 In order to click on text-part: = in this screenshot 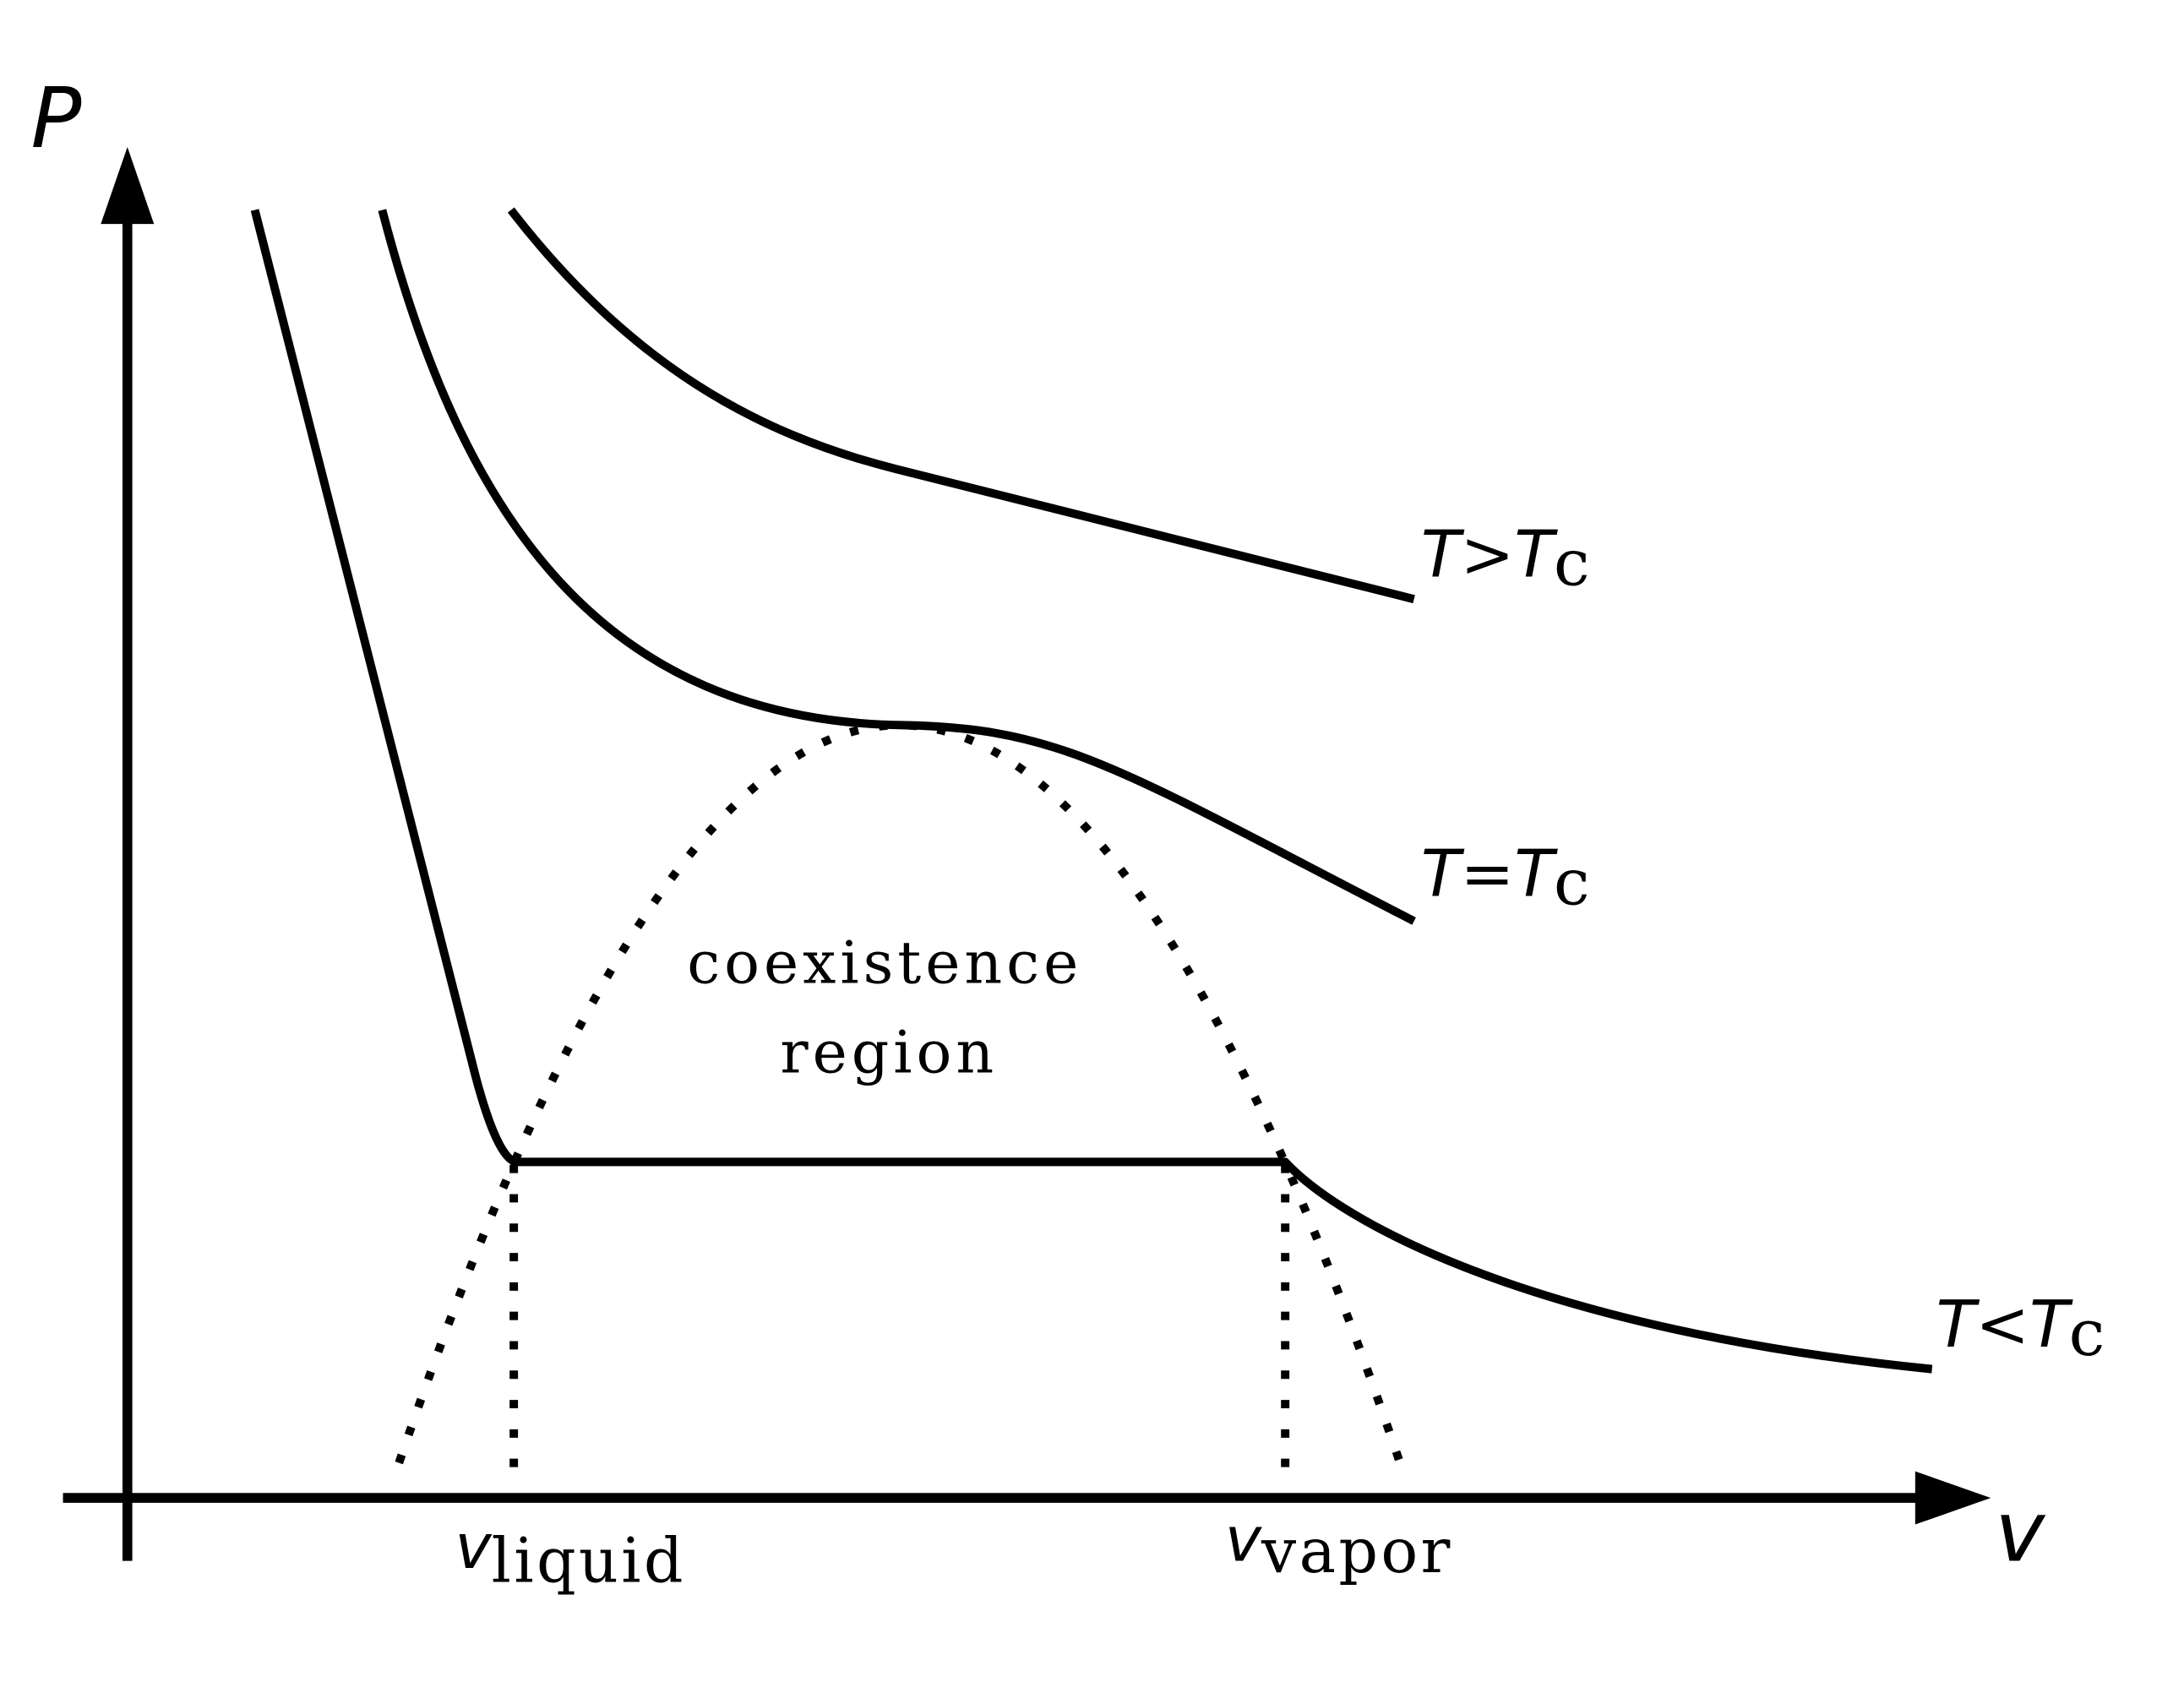, I will do `click(1487, 874)`.